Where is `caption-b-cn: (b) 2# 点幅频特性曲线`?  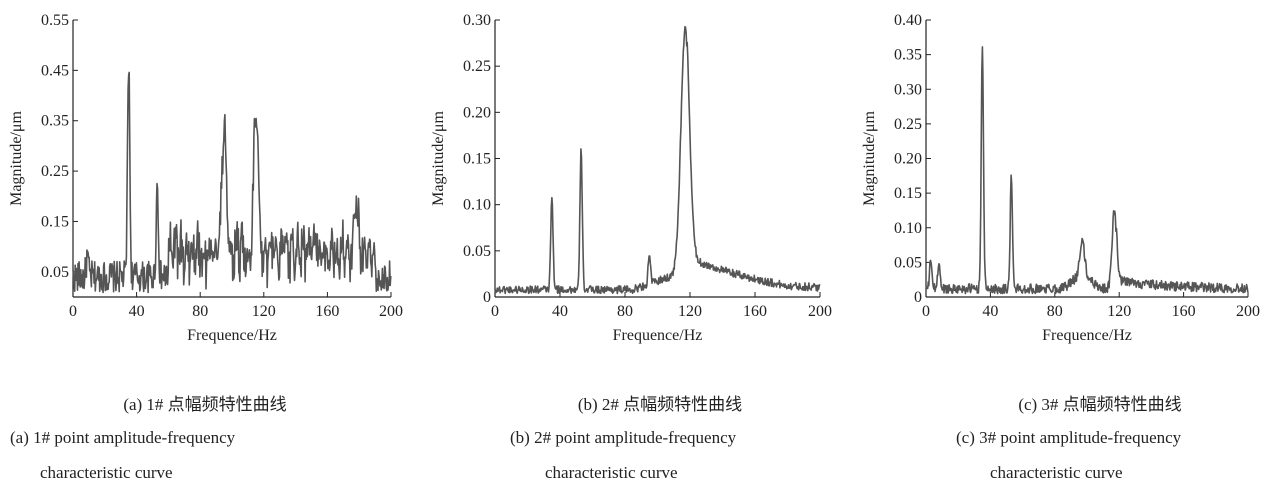 caption-b-cn: (b) 2# 点幅频特性曲线 is located at coordinates (660, 404).